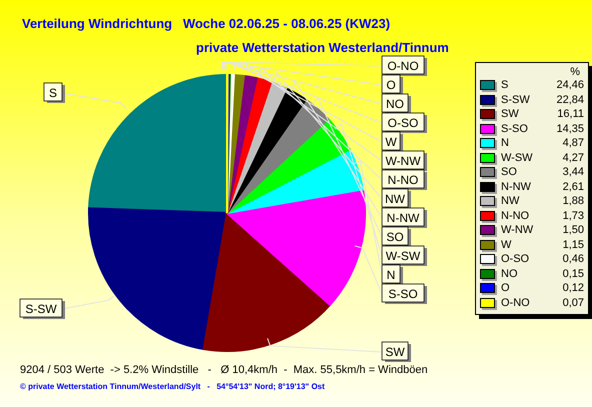 The image size is (592, 407). Describe the element at coordinates (322, 47) in the screenshot. I see `chart-subtitle: private Wetterstation Westerland/Tinnum` at that location.